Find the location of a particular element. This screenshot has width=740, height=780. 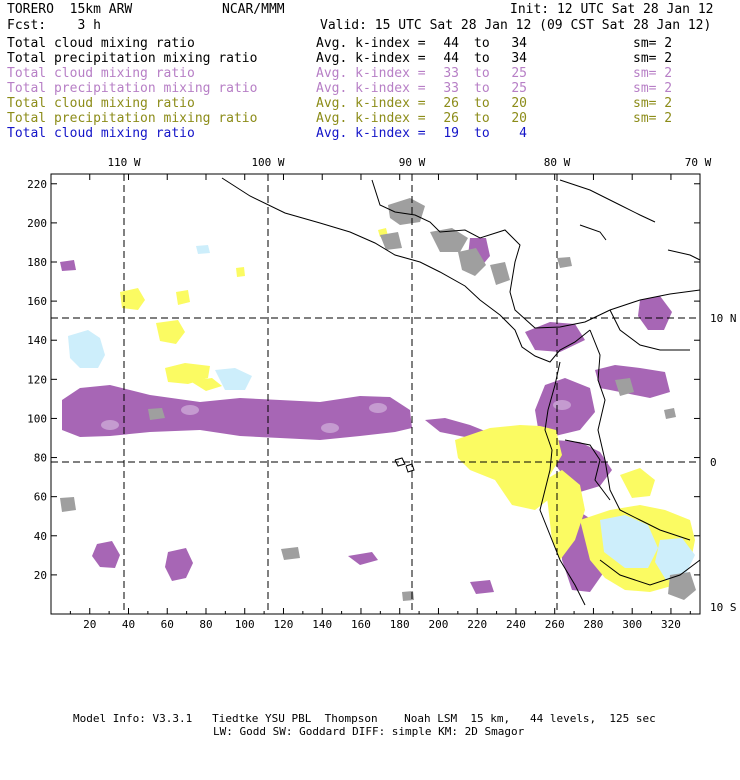

x-tick-label: 60 is located at coordinates (167, 624).